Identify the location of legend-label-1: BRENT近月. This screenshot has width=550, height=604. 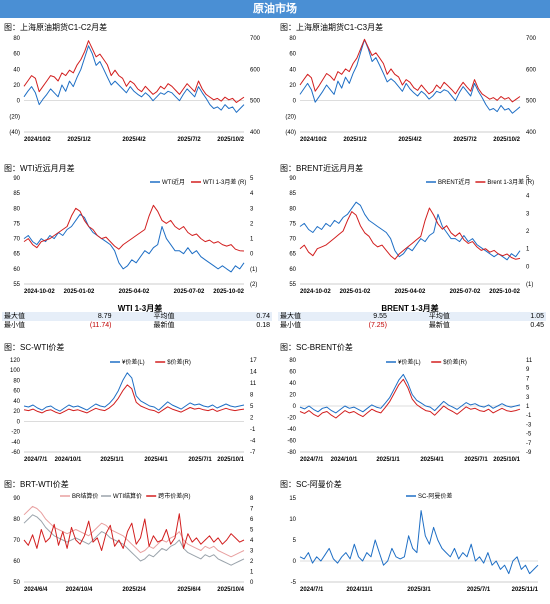
(454, 182).